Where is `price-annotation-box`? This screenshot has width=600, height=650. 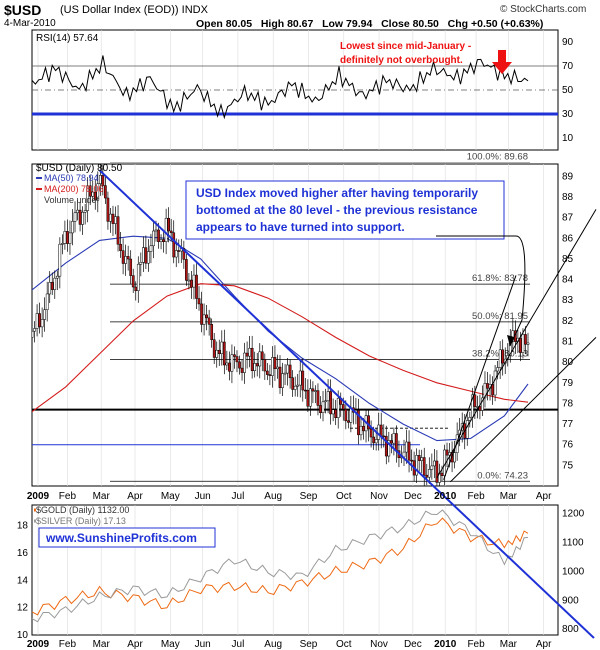 price-annotation-box is located at coordinates (345, 210).